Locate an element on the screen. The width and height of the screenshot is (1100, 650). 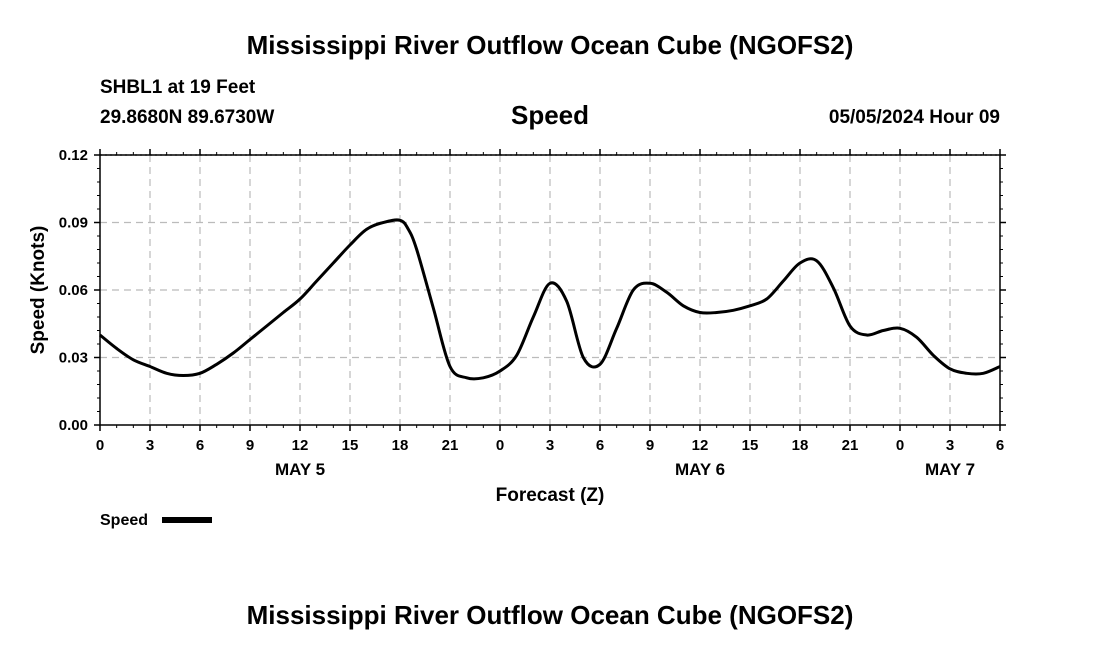
chart-title: Speed is located at coordinates (550, 115).